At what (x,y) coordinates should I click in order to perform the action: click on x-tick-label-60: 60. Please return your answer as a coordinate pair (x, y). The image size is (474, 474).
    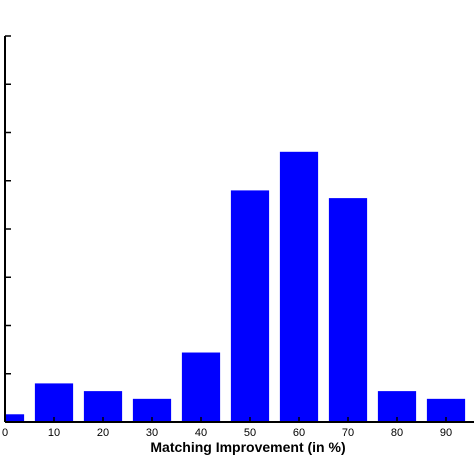
    Looking at the image, I should click on (299, 433).